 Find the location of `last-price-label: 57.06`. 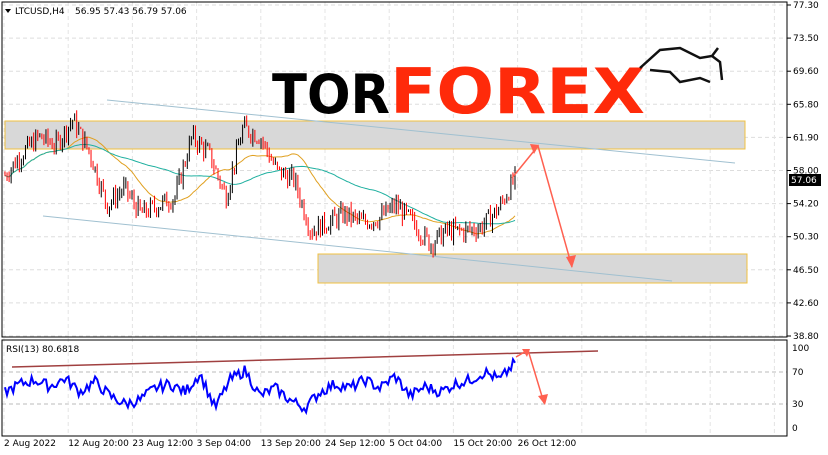

last-price-label: 57.06 is located at coordinates (804, 181).